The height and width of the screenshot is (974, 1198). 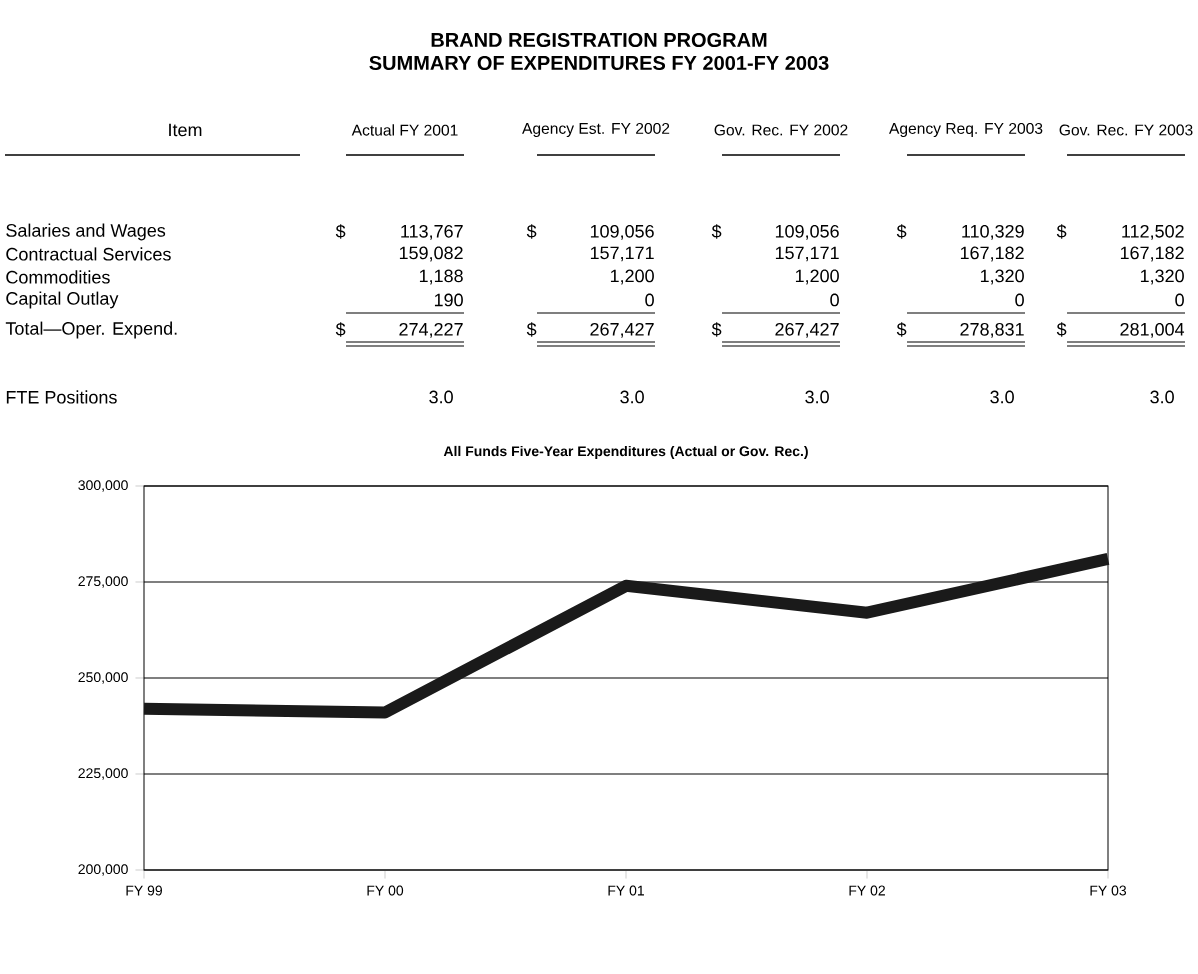 I want to click on category-label: Total—Oper. Expend., so click(x=91, y=330).